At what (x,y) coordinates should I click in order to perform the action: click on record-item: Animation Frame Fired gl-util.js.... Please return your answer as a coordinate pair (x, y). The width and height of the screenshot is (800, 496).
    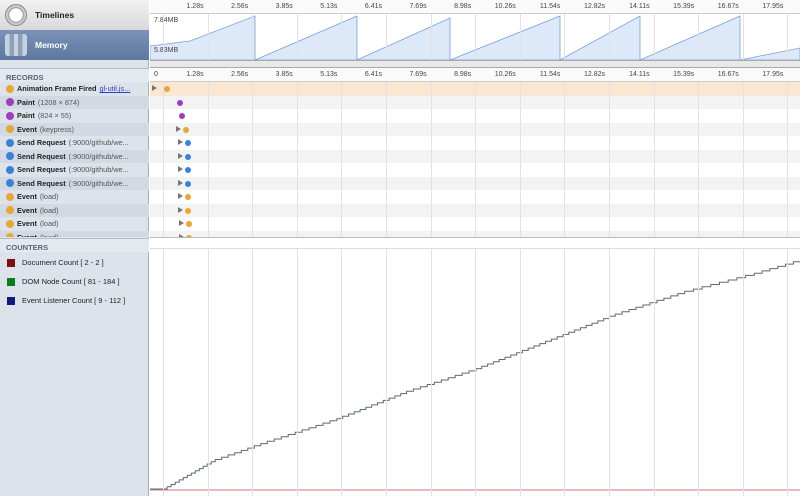
    Looking at the image, I should click on (74, 89).